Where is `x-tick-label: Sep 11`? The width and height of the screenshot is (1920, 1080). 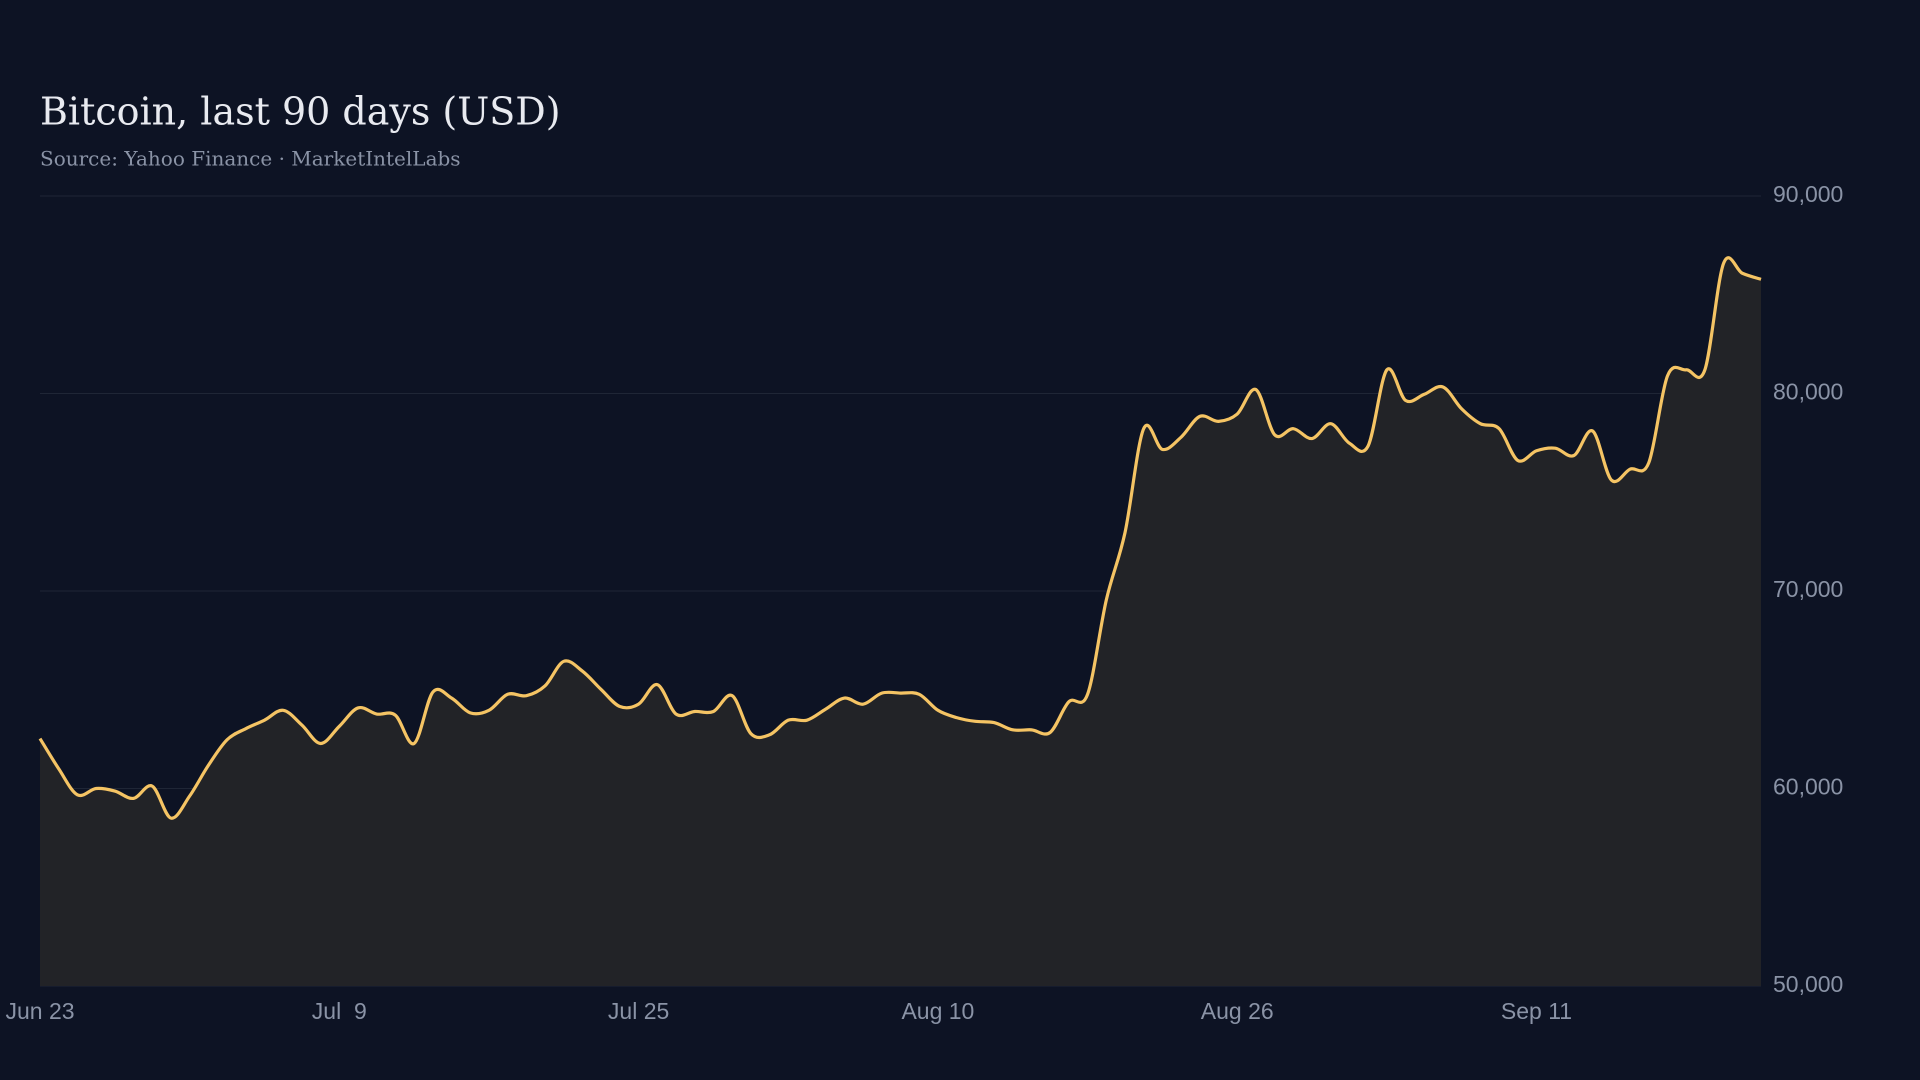 x-tick-label: Sep 11 is located at coordinates (1536, 1011).